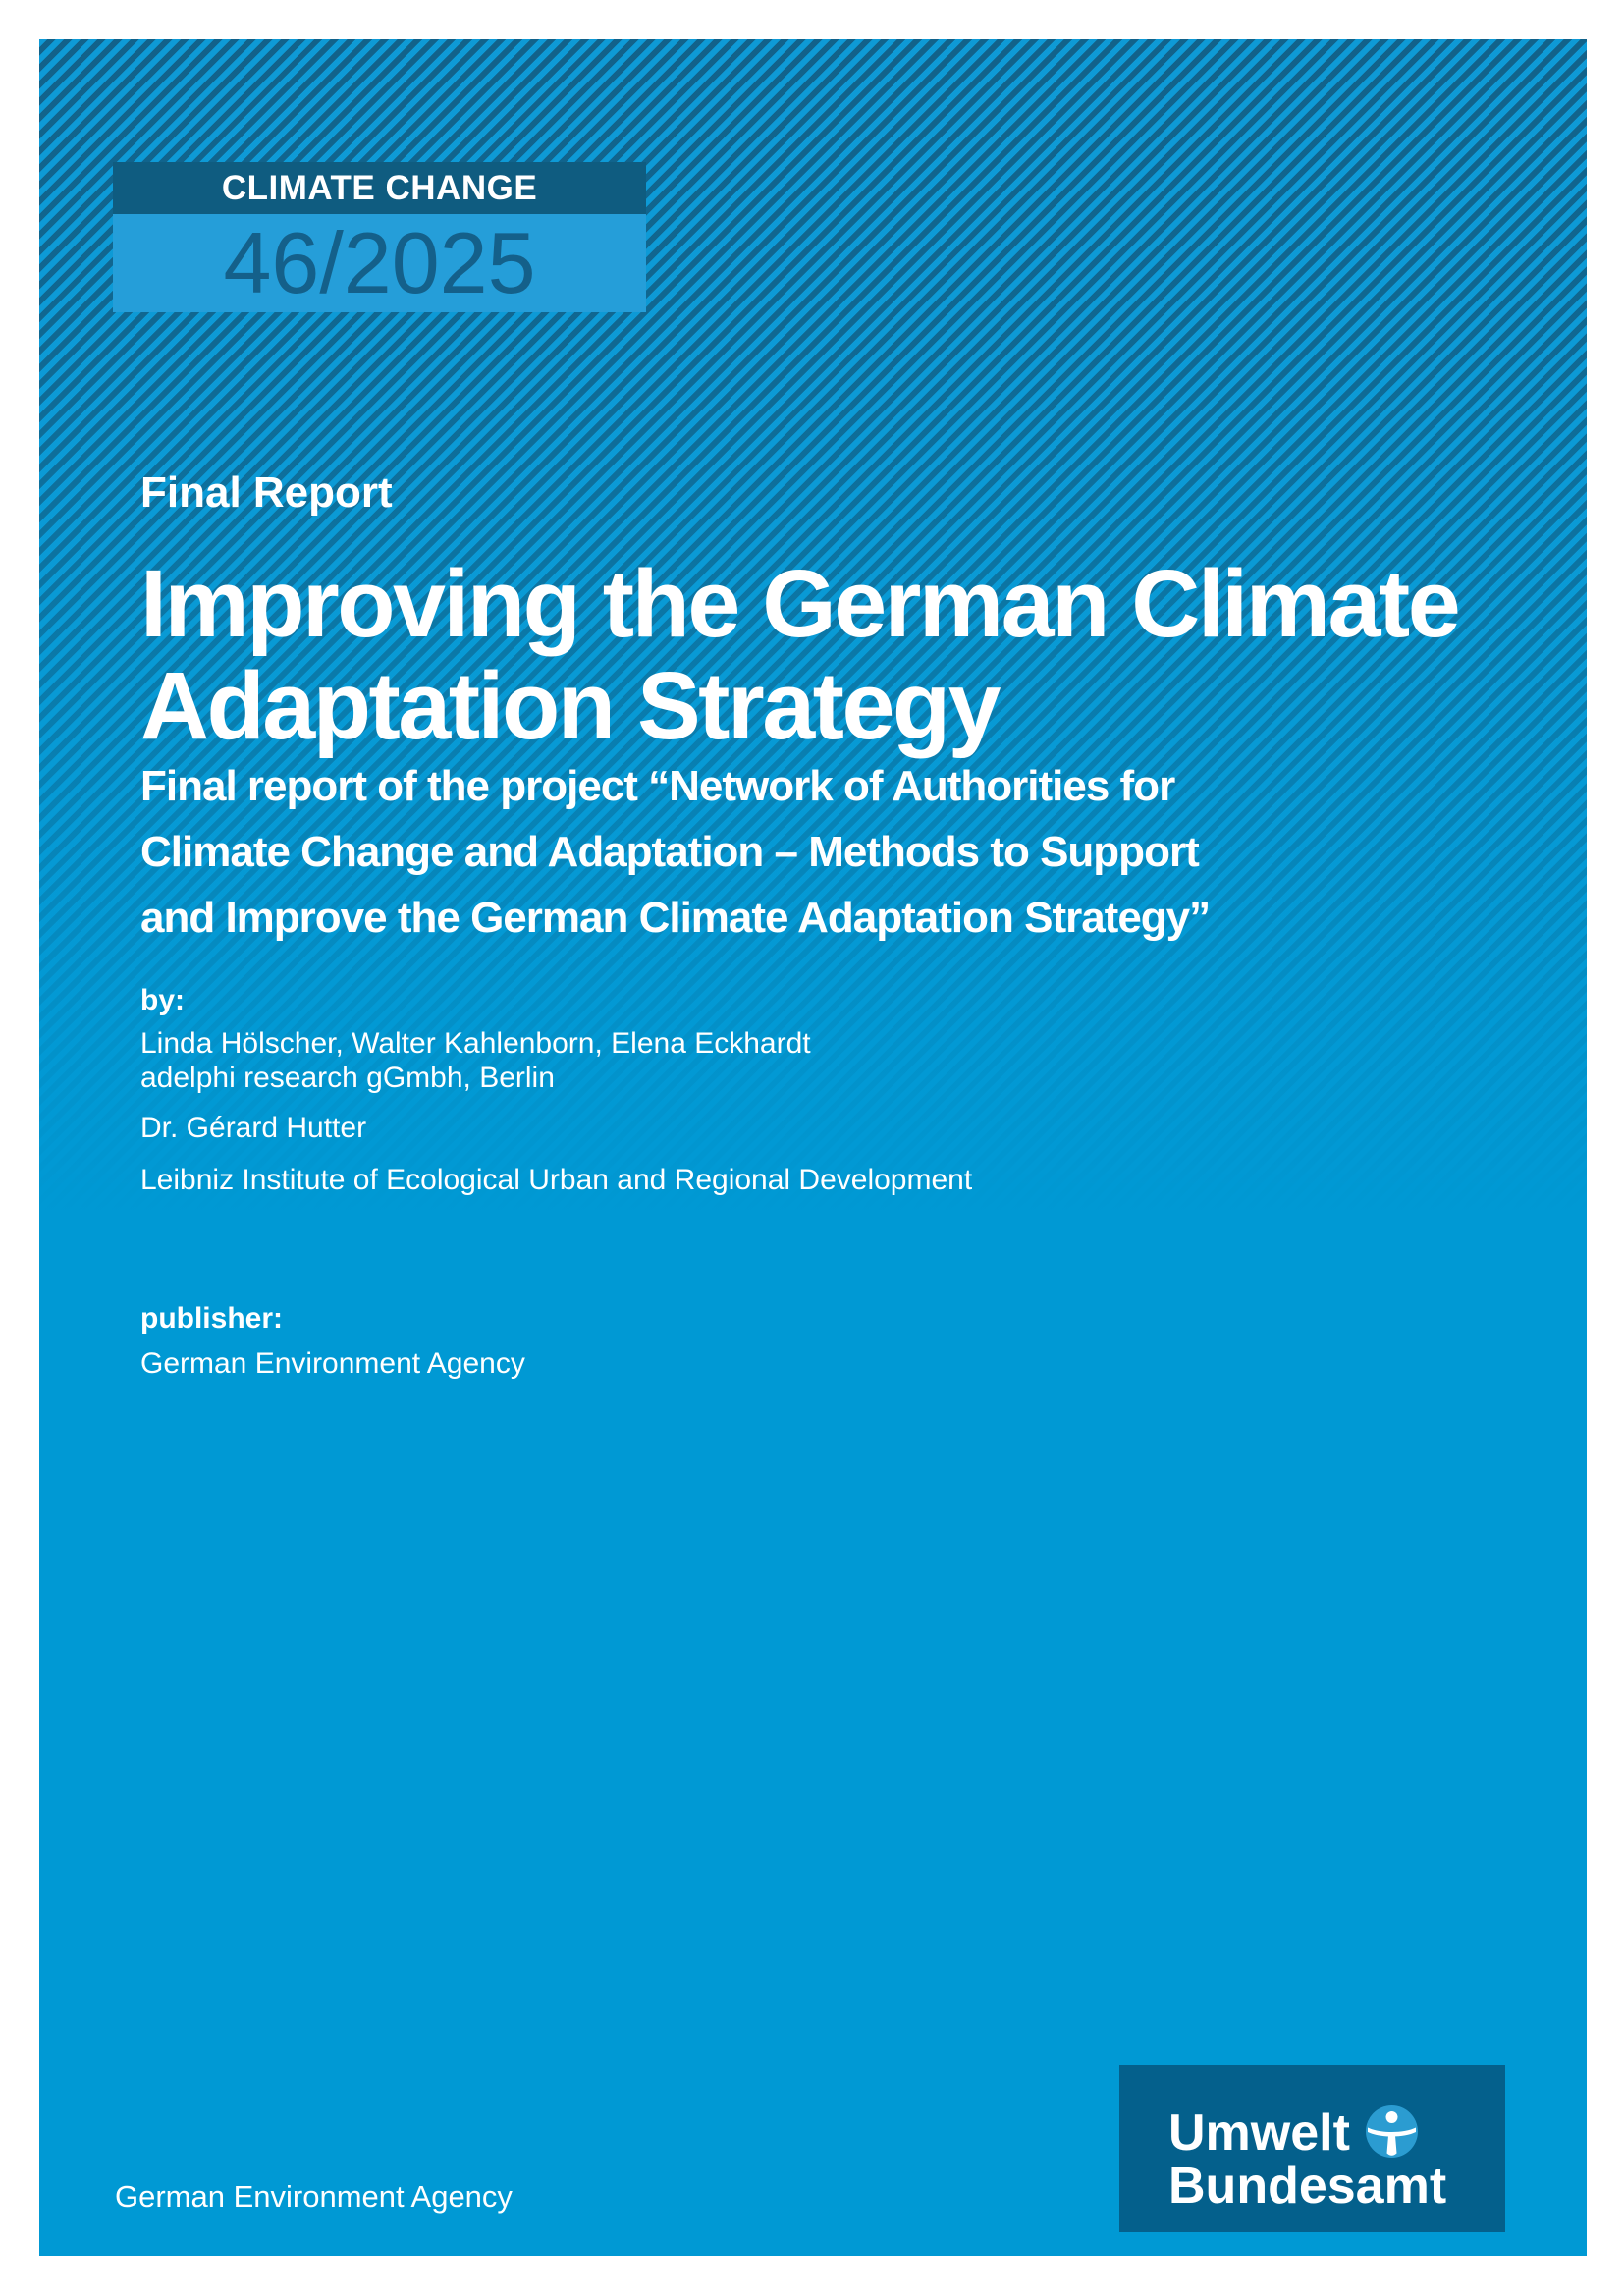  What do you see at coordinates (314, 2196) in the screenshot?
I see `footer-agency-name: German Environment Agency` at bounding box center [314, 2196].